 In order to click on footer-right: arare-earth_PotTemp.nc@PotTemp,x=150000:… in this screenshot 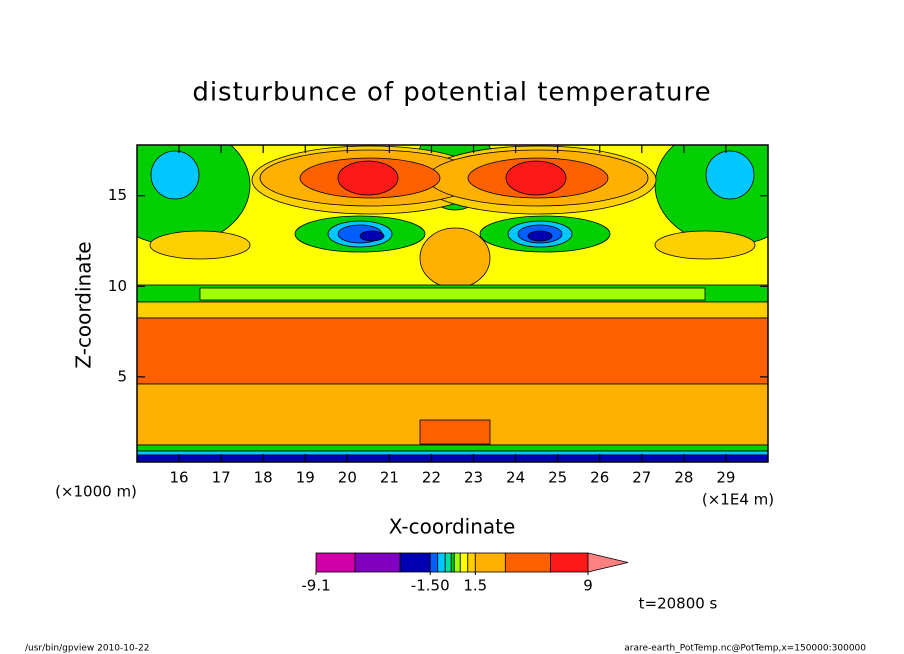, I will do `click(745, 649)`.